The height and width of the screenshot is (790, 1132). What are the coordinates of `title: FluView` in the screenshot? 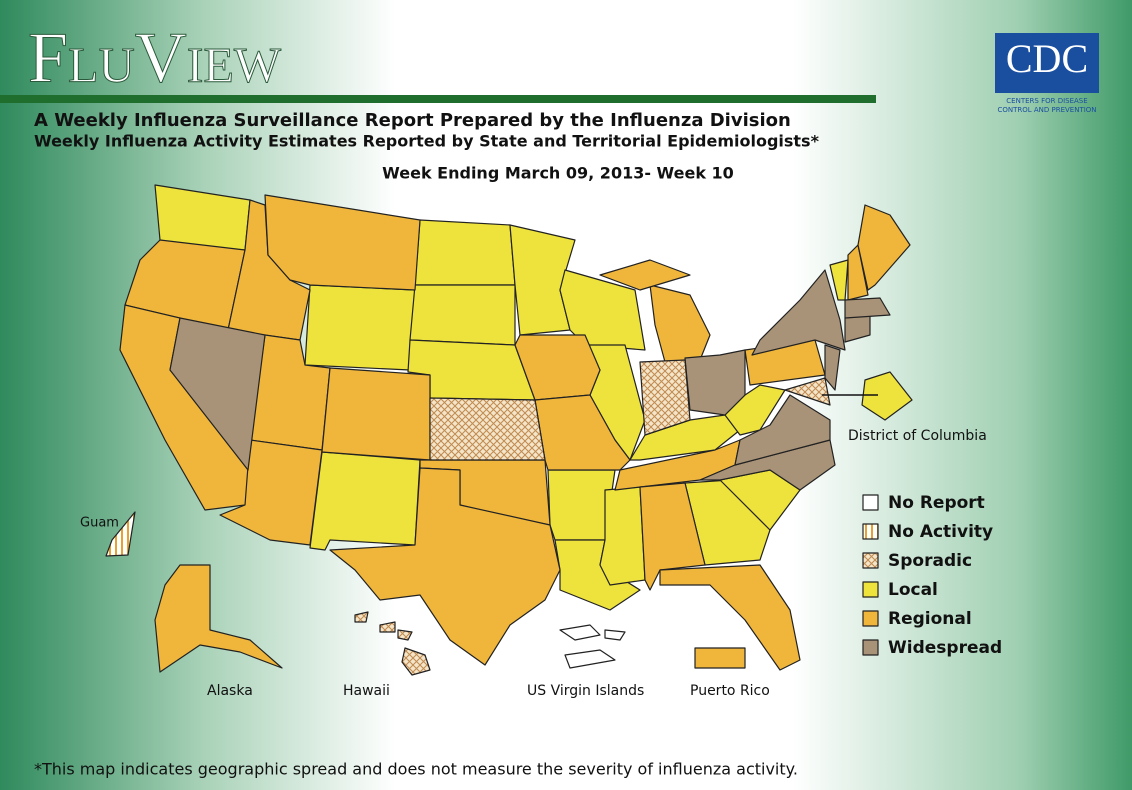 It's located at (155, 58).